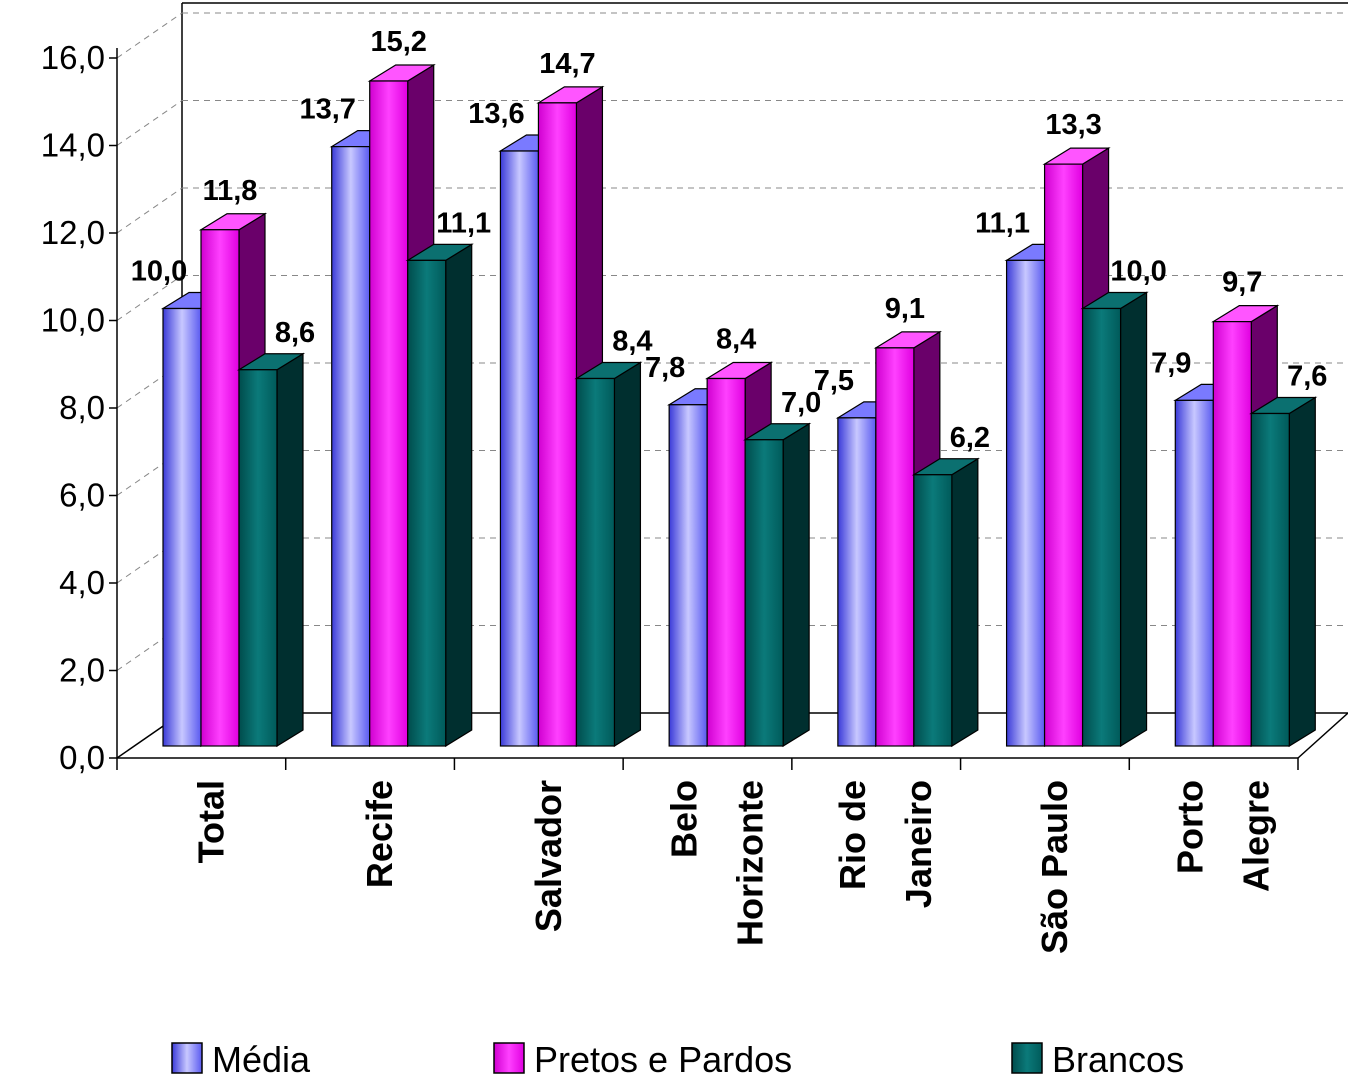 The height and width of the screenshot is (1082, 1348). What do you see at coordinates (1322, 735) in the screenshot?
I see `floor-right-edge` at bounding box center [1322, 735].